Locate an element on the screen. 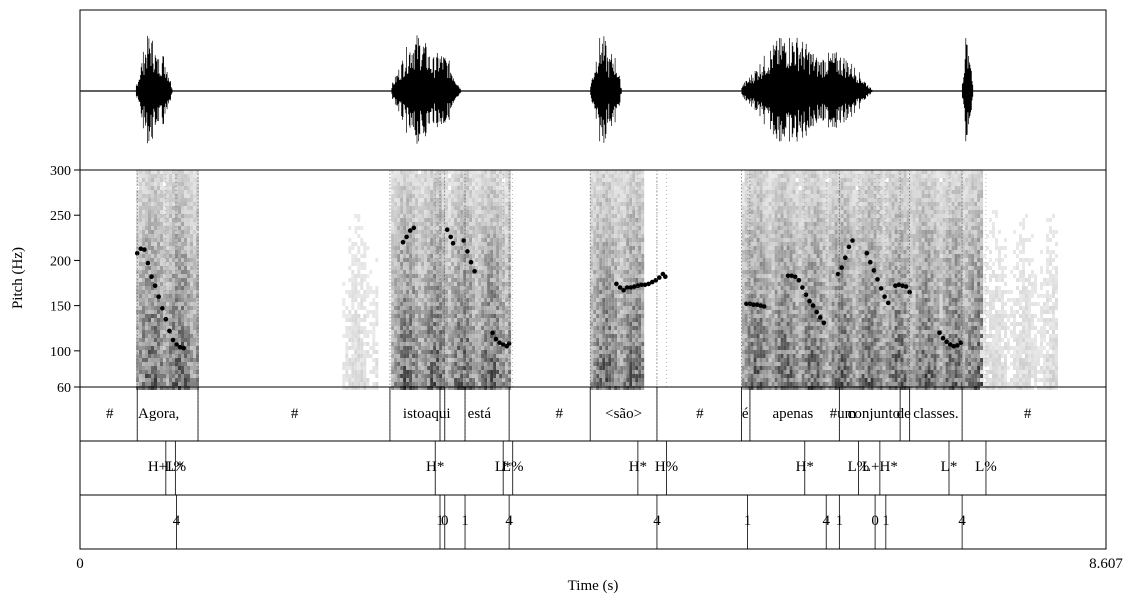  x-axis-label: Time (s) is located at coordinates (593, 586).